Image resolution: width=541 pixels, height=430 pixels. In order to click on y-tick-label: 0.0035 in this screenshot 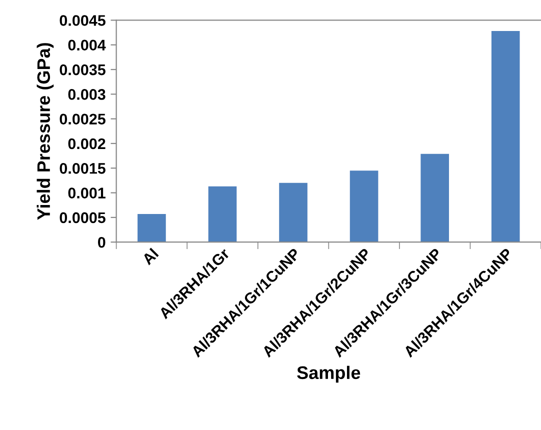, I will do `click(83, 70)`.